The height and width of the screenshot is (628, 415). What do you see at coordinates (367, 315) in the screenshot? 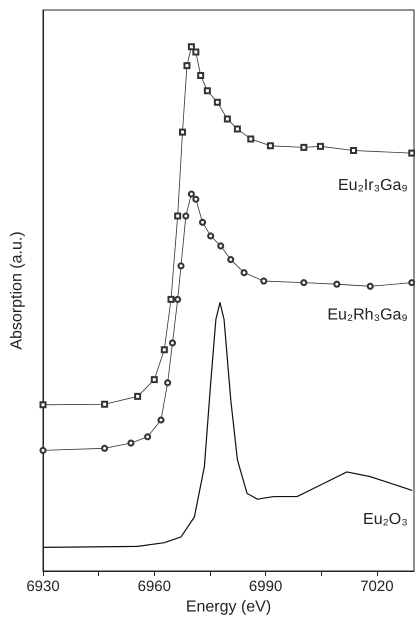
I see `series-label: Eu₂Rh₃Ga₉` at bounding box center [367, 315].